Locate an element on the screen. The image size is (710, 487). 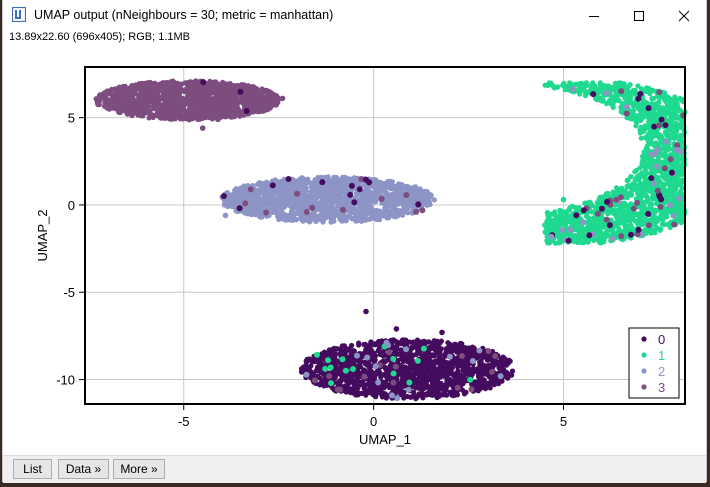
close-icon is located at coordinates (683, 15).